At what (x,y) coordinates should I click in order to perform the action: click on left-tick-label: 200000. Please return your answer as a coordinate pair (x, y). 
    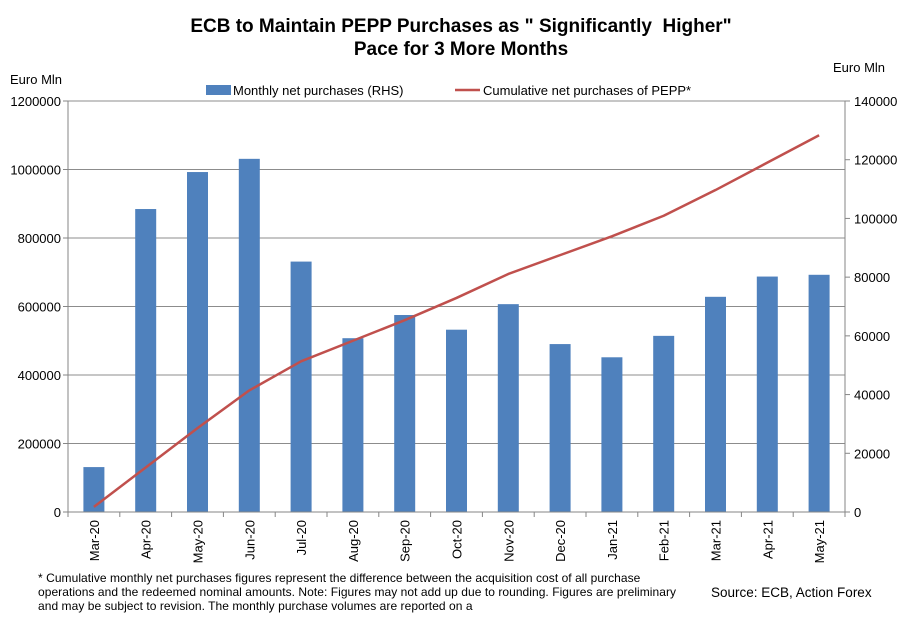
    Looking at the image, I should click on (39, 444).